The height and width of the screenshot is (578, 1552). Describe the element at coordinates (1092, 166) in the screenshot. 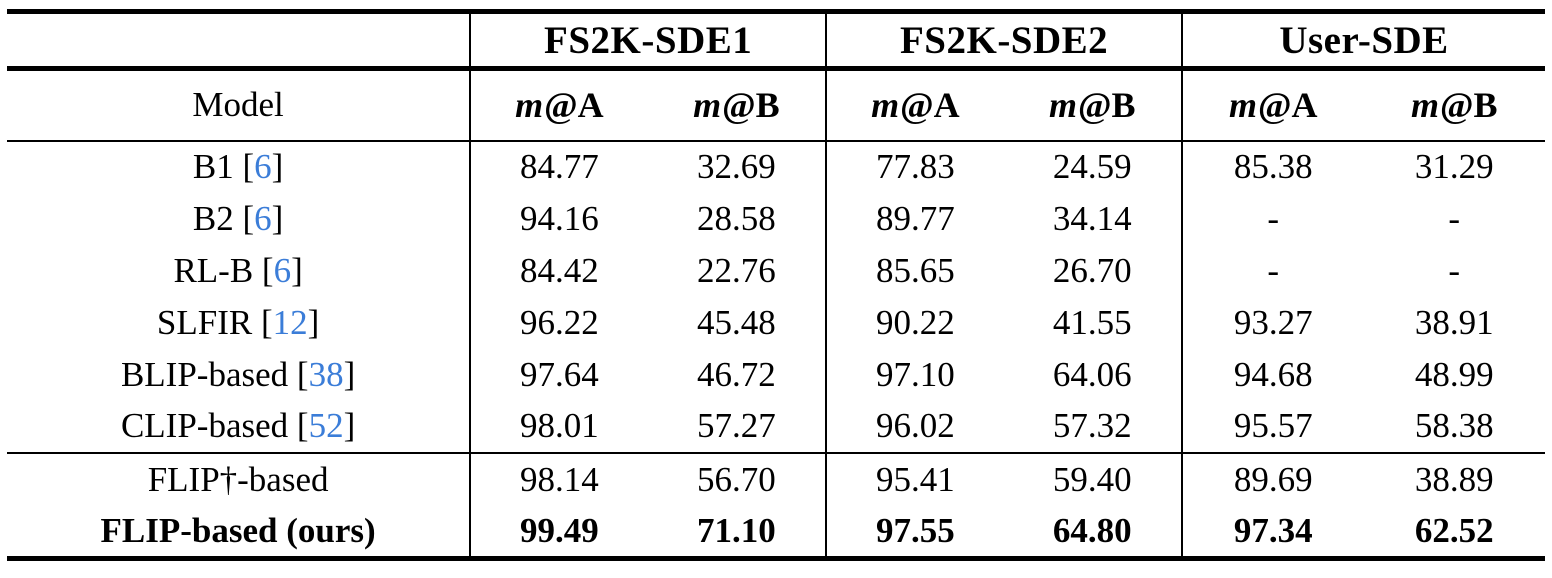

I see `metric-value: 24.59` at that location.